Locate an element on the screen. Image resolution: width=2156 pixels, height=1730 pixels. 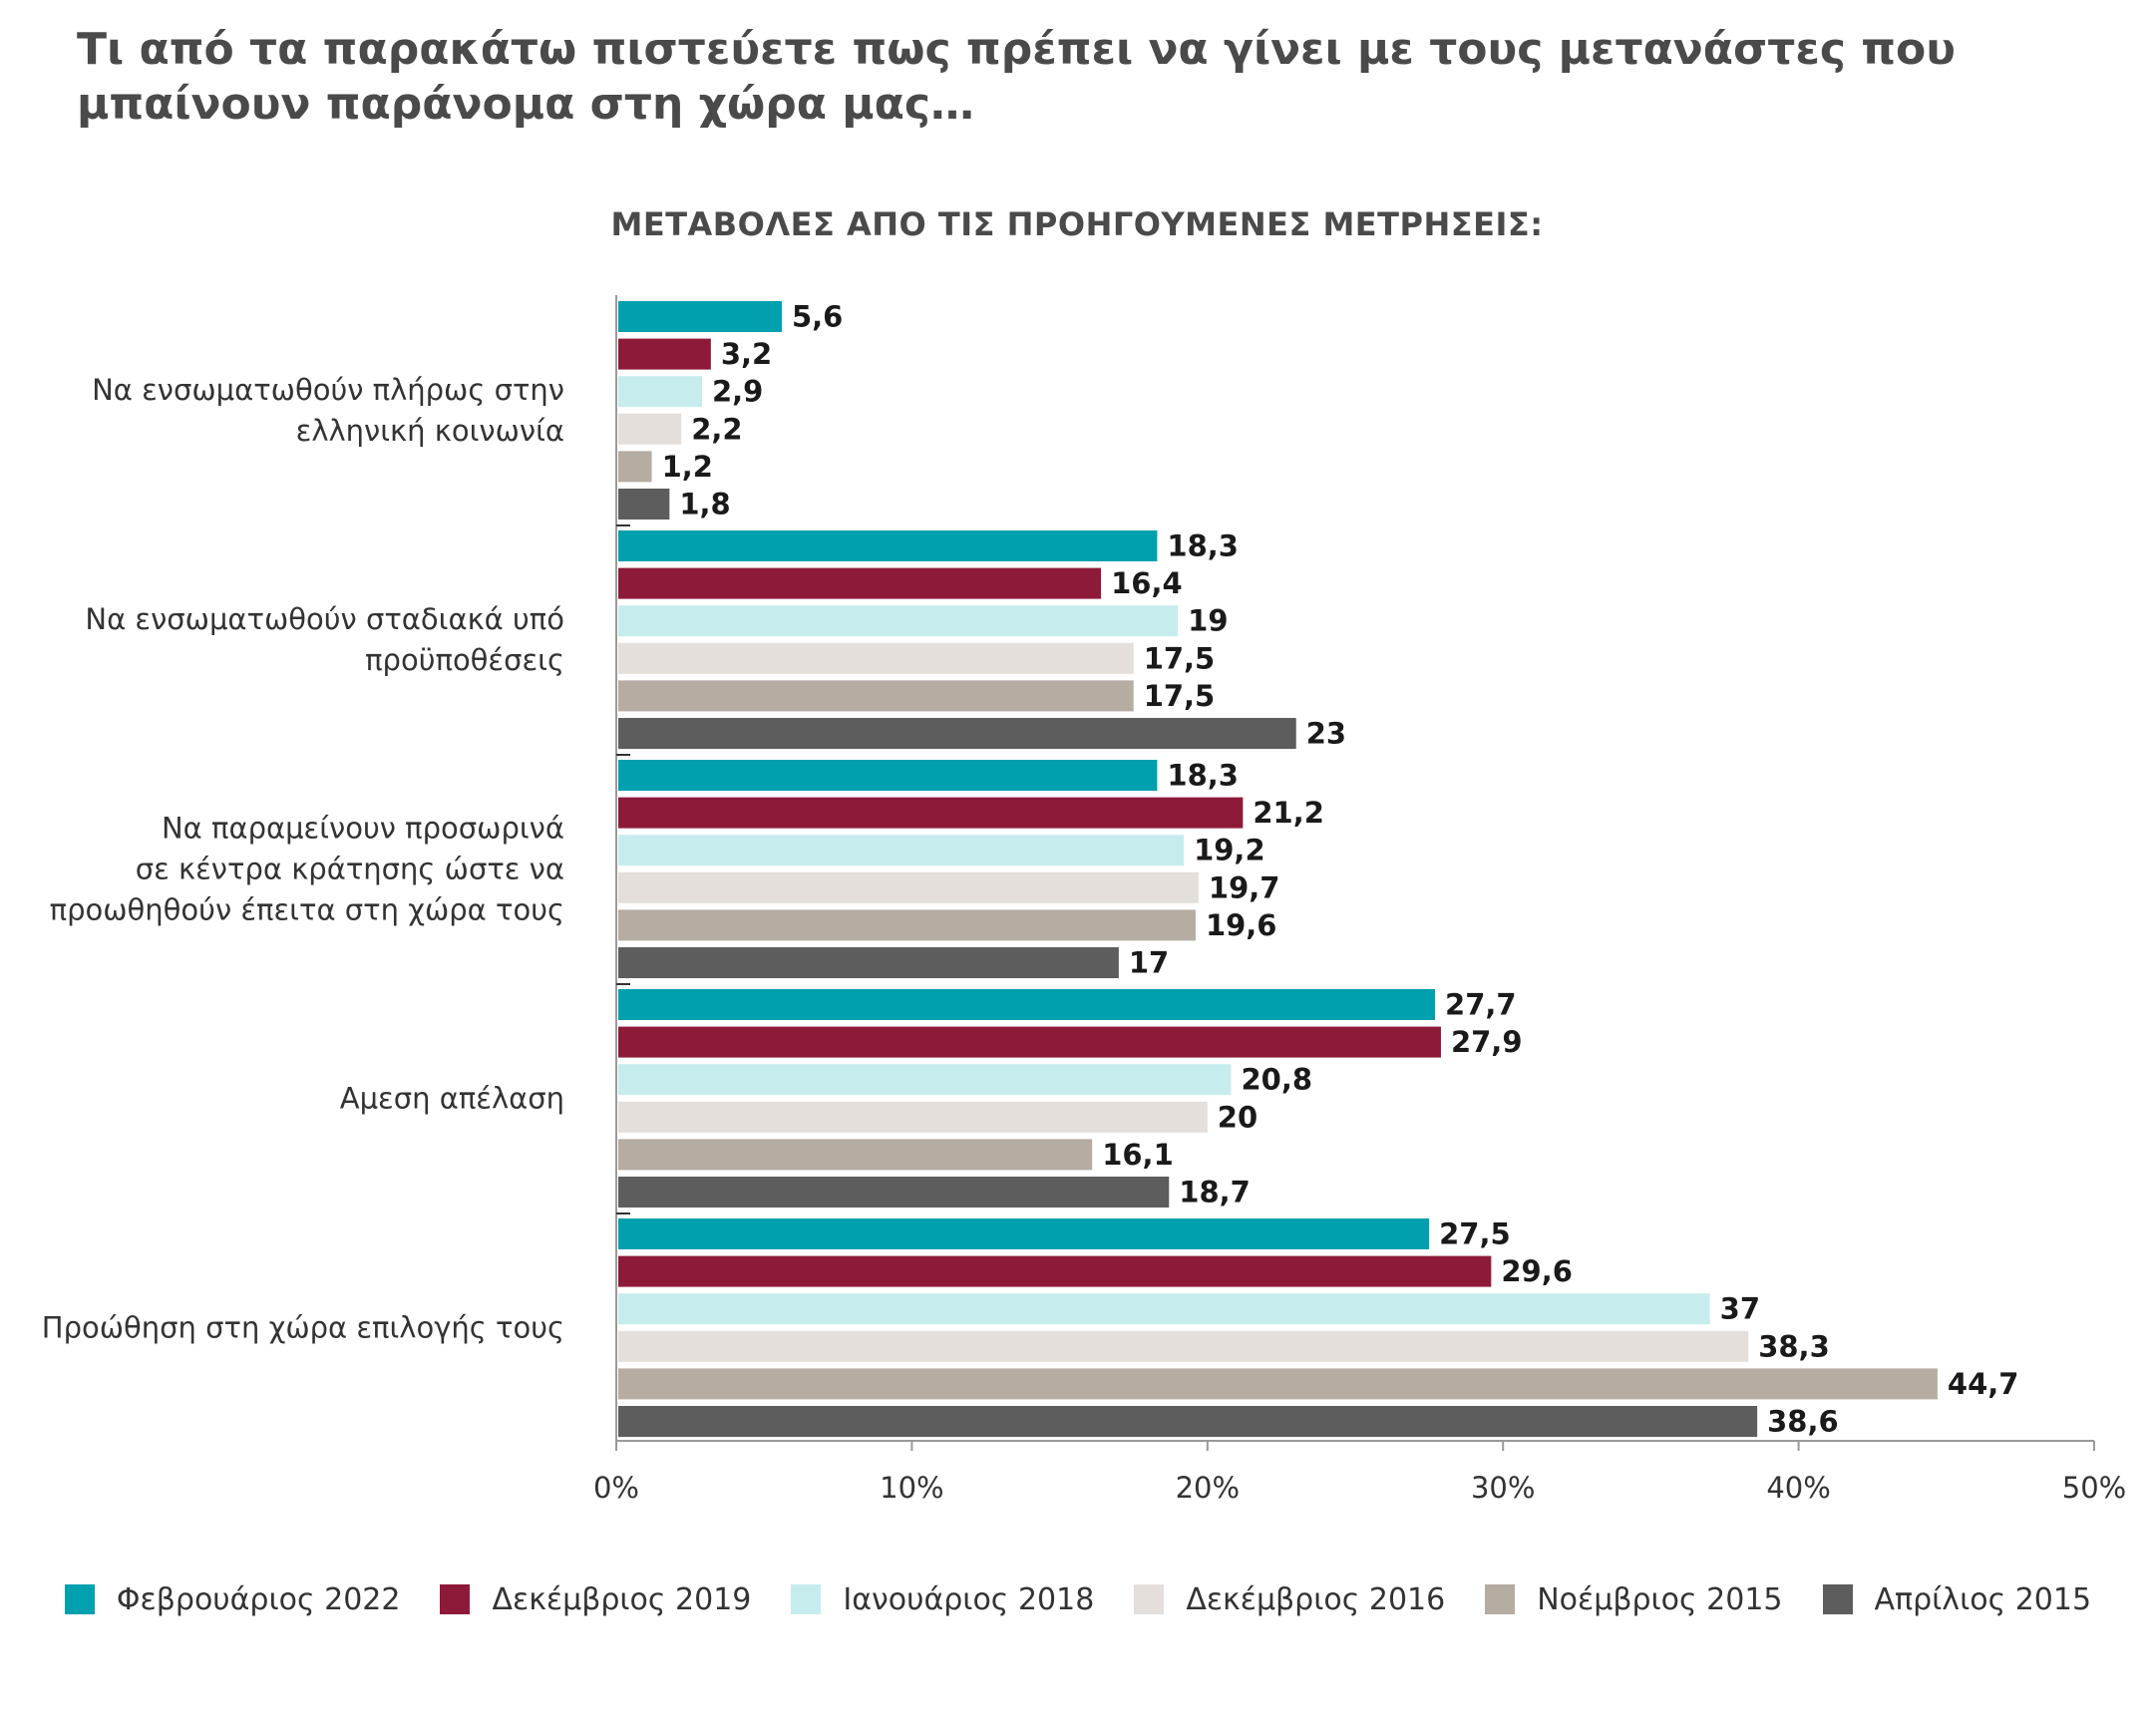
bar-value-label: 19,2 is located at coordinates (1229, 850).